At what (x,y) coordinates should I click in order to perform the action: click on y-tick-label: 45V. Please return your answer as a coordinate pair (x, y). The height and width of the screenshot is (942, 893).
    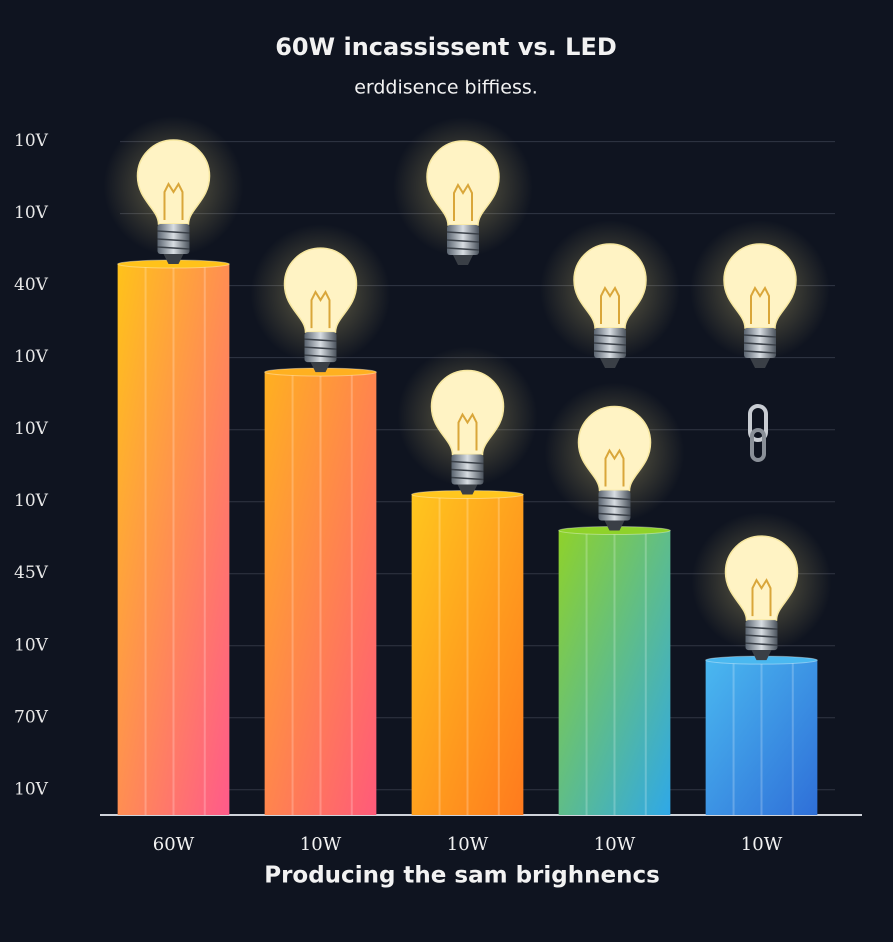
    Looking at the image, I should click on (31, 573).